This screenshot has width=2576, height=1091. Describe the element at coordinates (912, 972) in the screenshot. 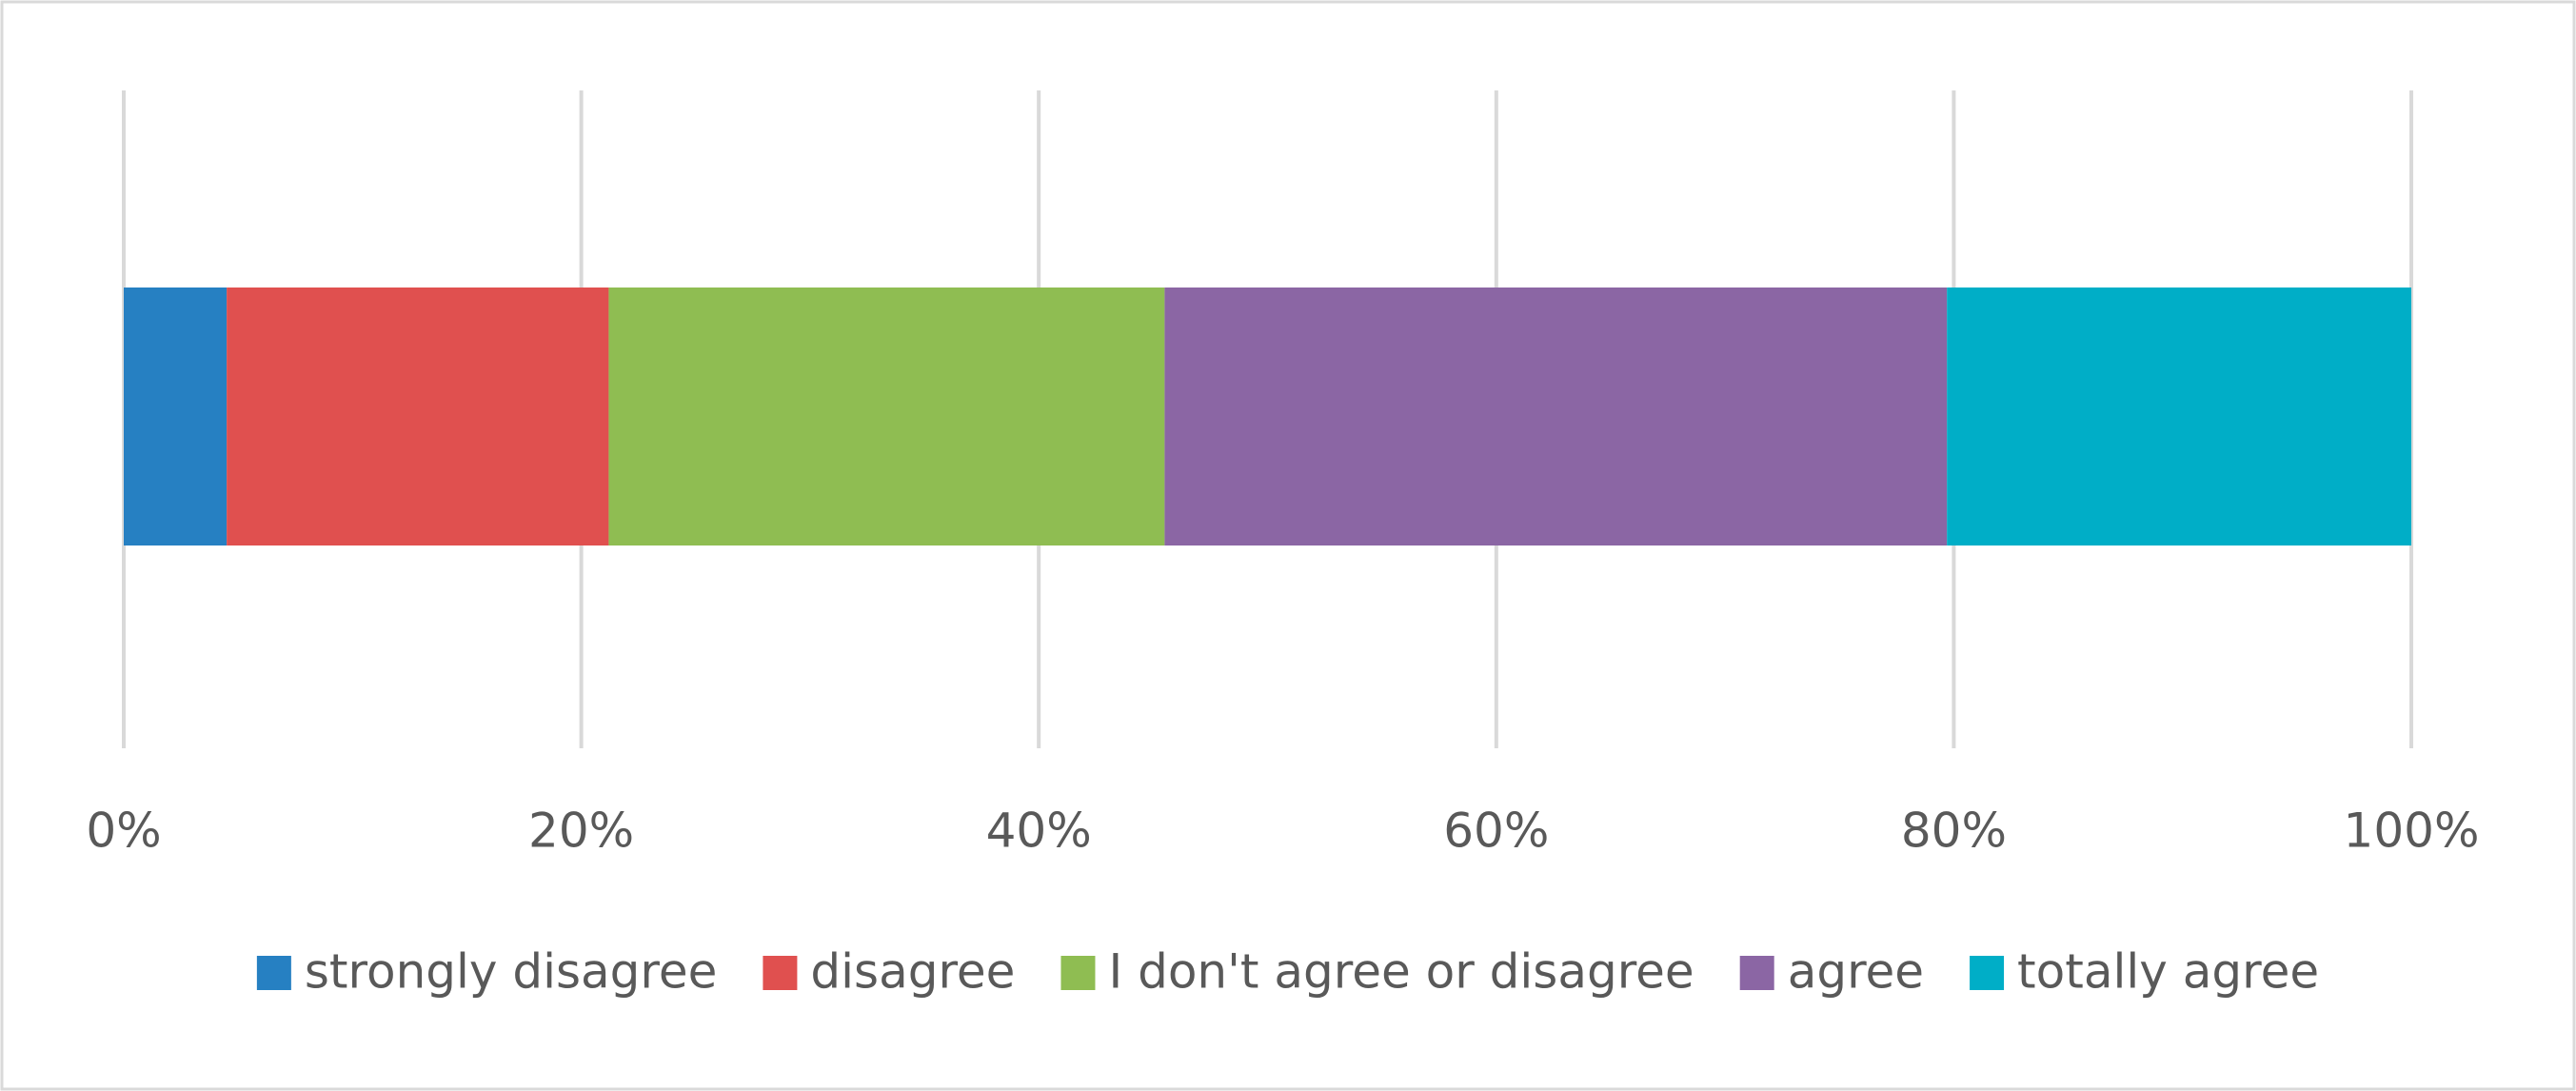

I see `legend-label: disagree` at that location.